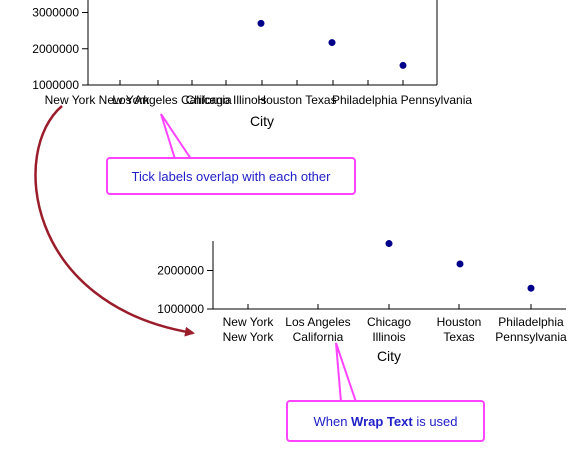 The image size is (585, 462). Describe the element at coordinates (402, 100) in the screenshot. I see `x-tick-label: Philadelphia Pennsylvania` at that location.